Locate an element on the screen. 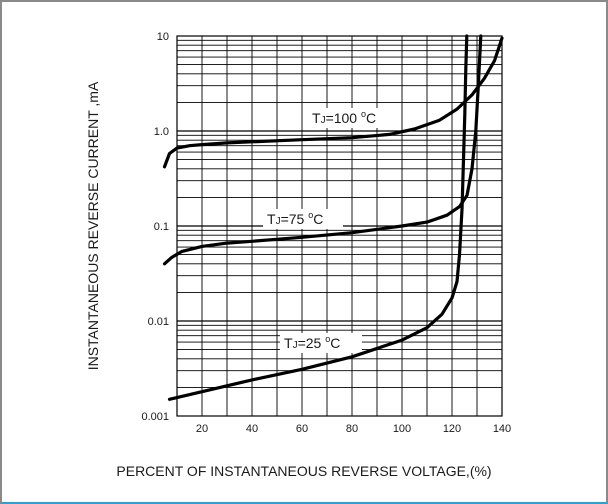 The height and width of the screenshot is (504, 608). y-tick-label: 1.0 is located at coordinates (161, 132).